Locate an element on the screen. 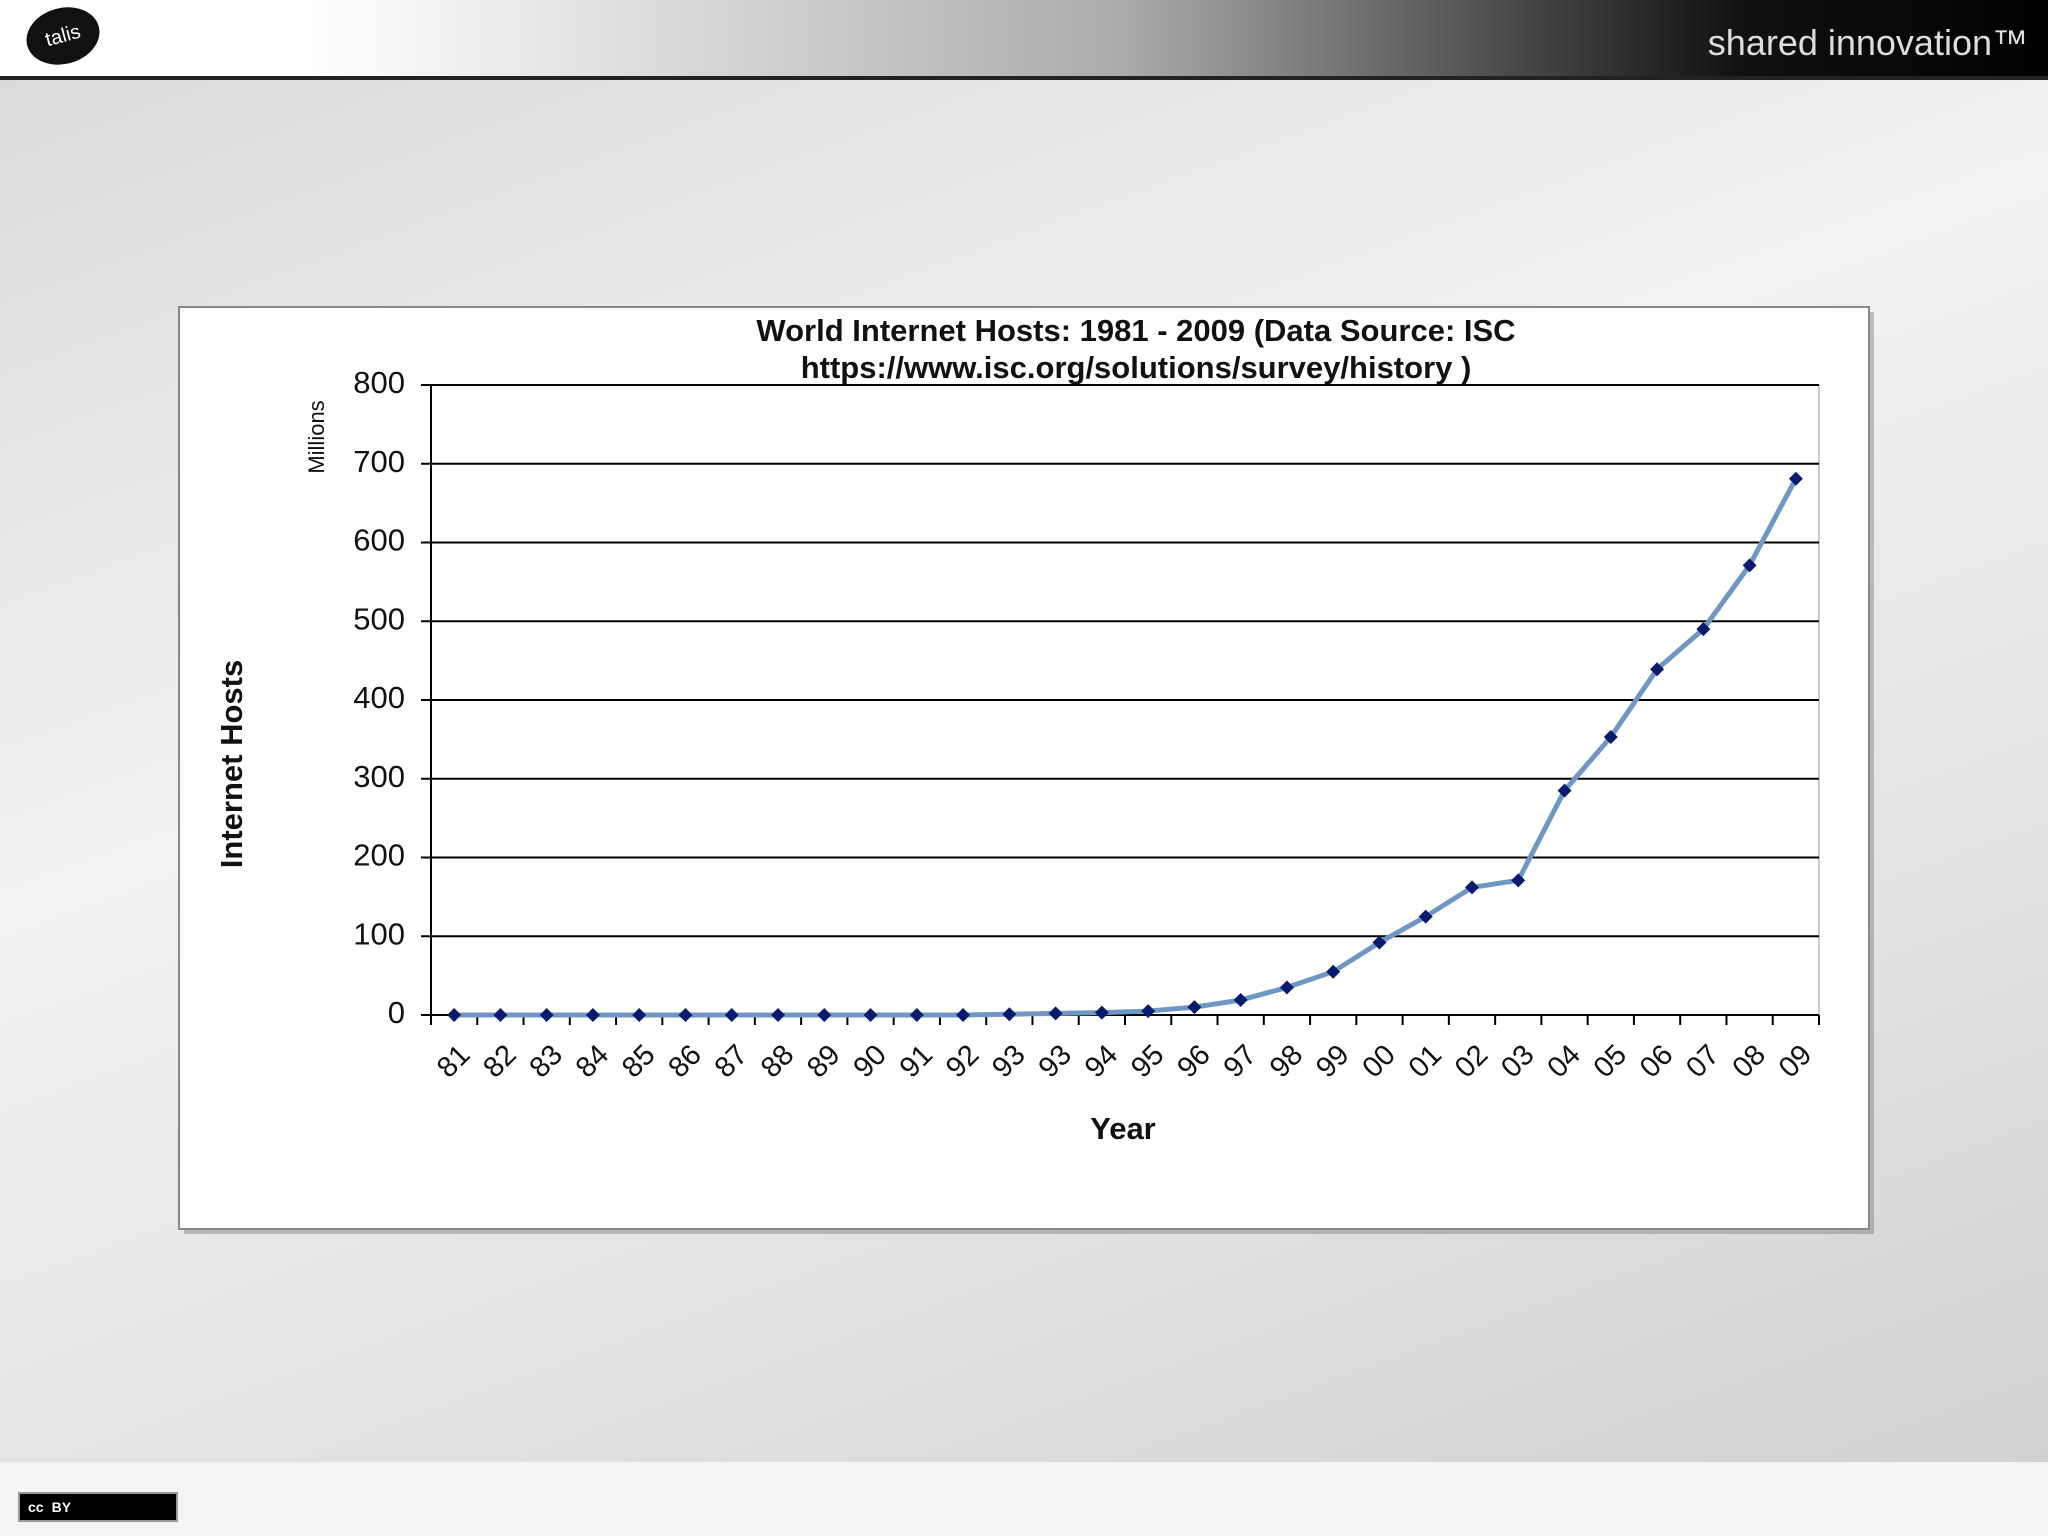 Image resolution: width=2048 pixels, height=1536 pixels. y-axis-label: Internet Hosts is located at coordinates (231, 764).